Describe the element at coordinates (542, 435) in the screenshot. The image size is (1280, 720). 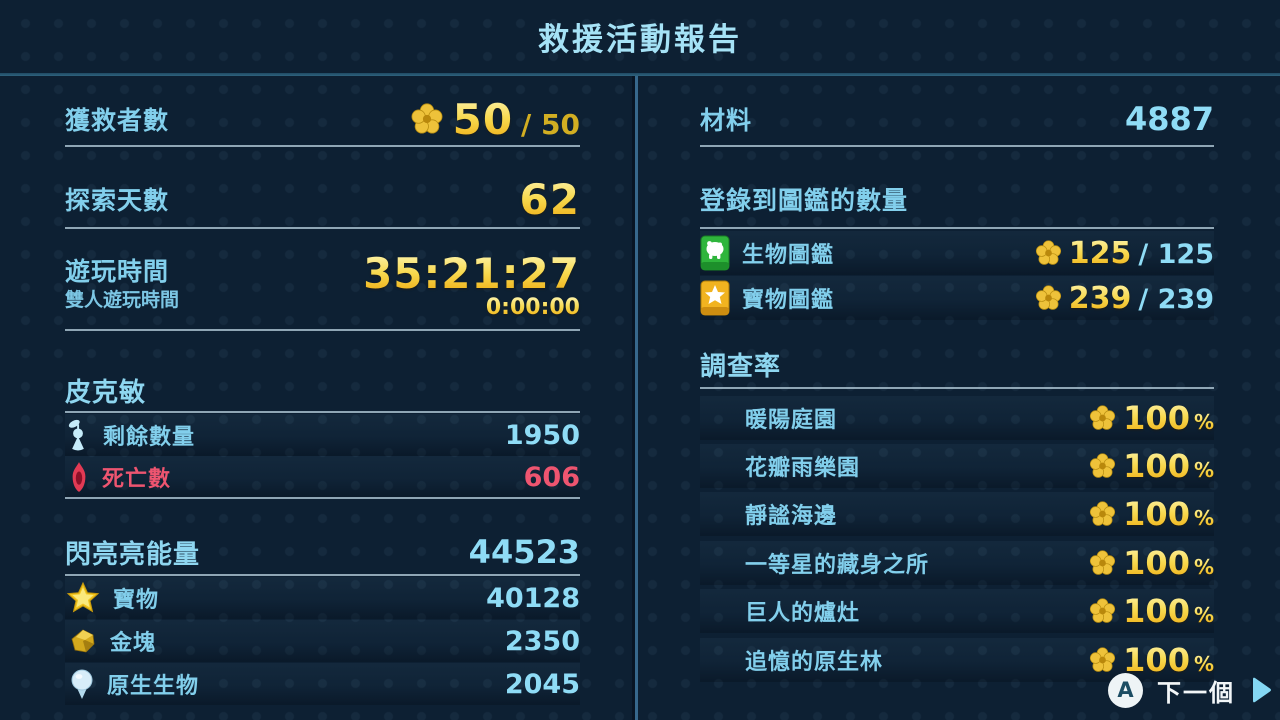
I see `pikmin-remaining-value: 1950` at that location.